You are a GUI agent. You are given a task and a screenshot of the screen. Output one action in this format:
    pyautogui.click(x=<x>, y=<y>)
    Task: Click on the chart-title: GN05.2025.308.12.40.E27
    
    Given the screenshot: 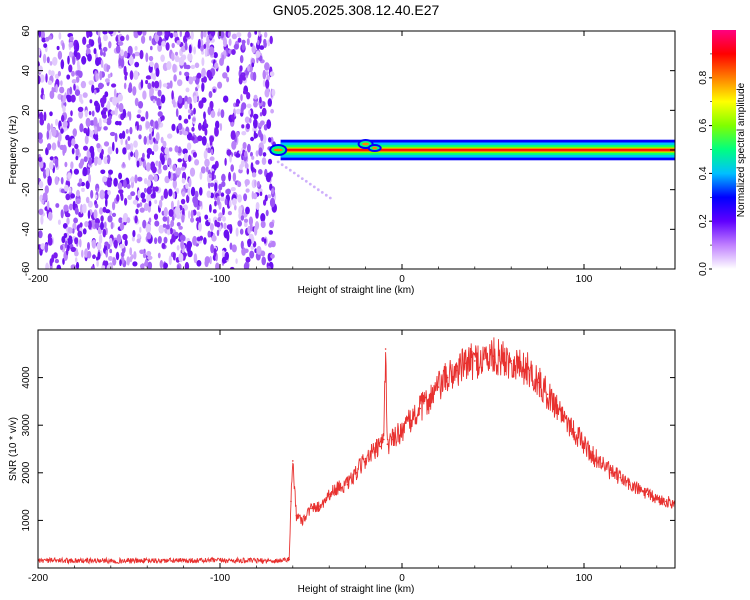 What is the action you would take?
    pyautogui.click(x=356, y=10)
    